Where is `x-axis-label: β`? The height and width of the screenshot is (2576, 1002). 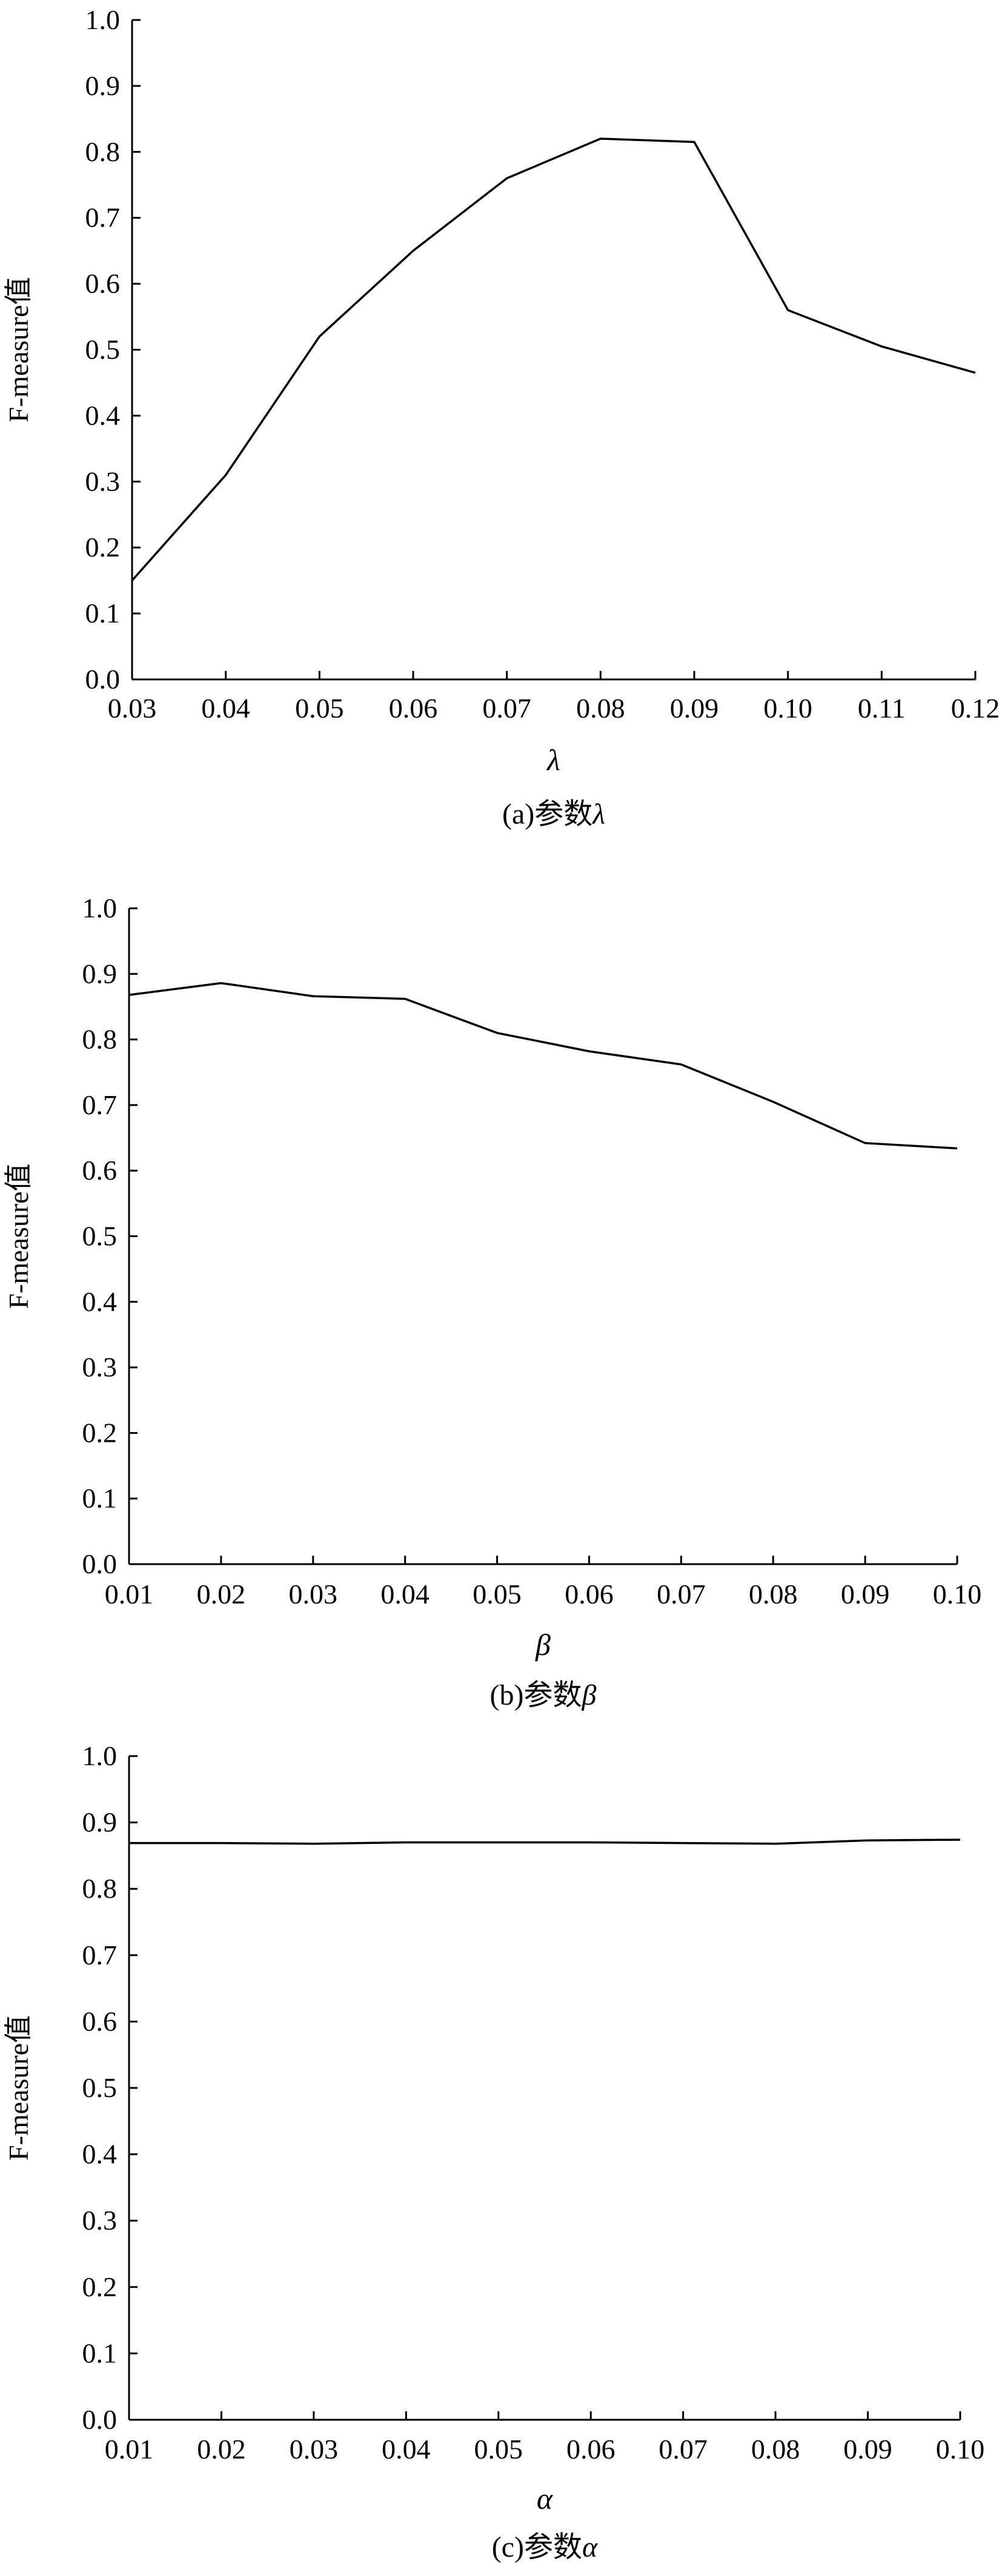
x-axis-label: β is located at coordinates (543, 1645).